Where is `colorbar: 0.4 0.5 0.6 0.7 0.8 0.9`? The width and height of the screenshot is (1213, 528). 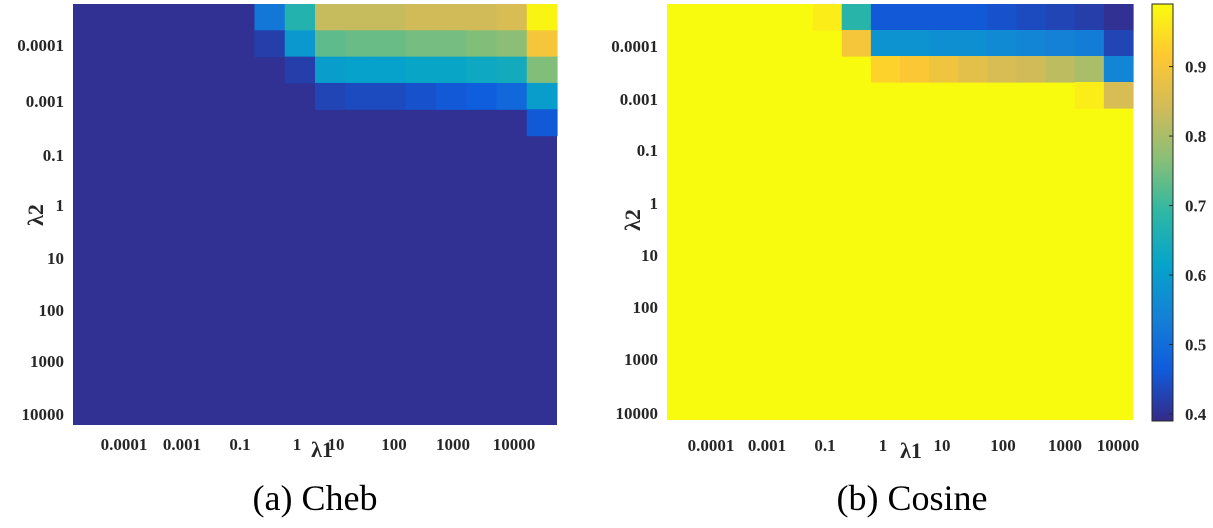
colorbar: 0.4 0.5 0.6 0.7 0.8 0.9 is located at coordinates (1179, 213).